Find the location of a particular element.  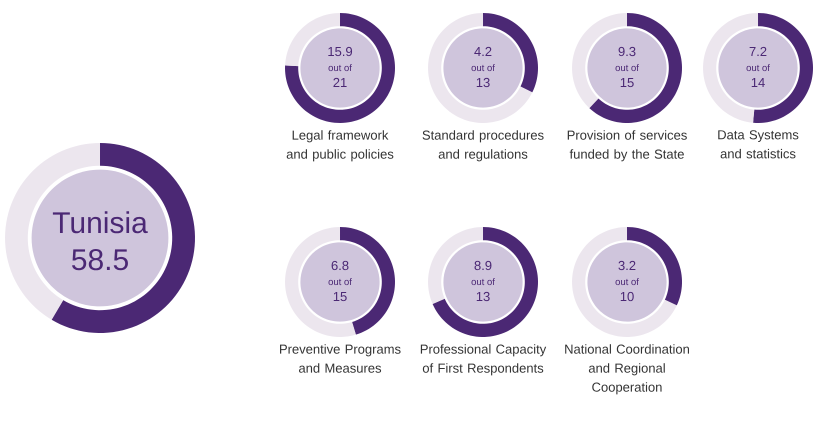

text: Preventive Programs and Measures is located at coordinates (340, 358).